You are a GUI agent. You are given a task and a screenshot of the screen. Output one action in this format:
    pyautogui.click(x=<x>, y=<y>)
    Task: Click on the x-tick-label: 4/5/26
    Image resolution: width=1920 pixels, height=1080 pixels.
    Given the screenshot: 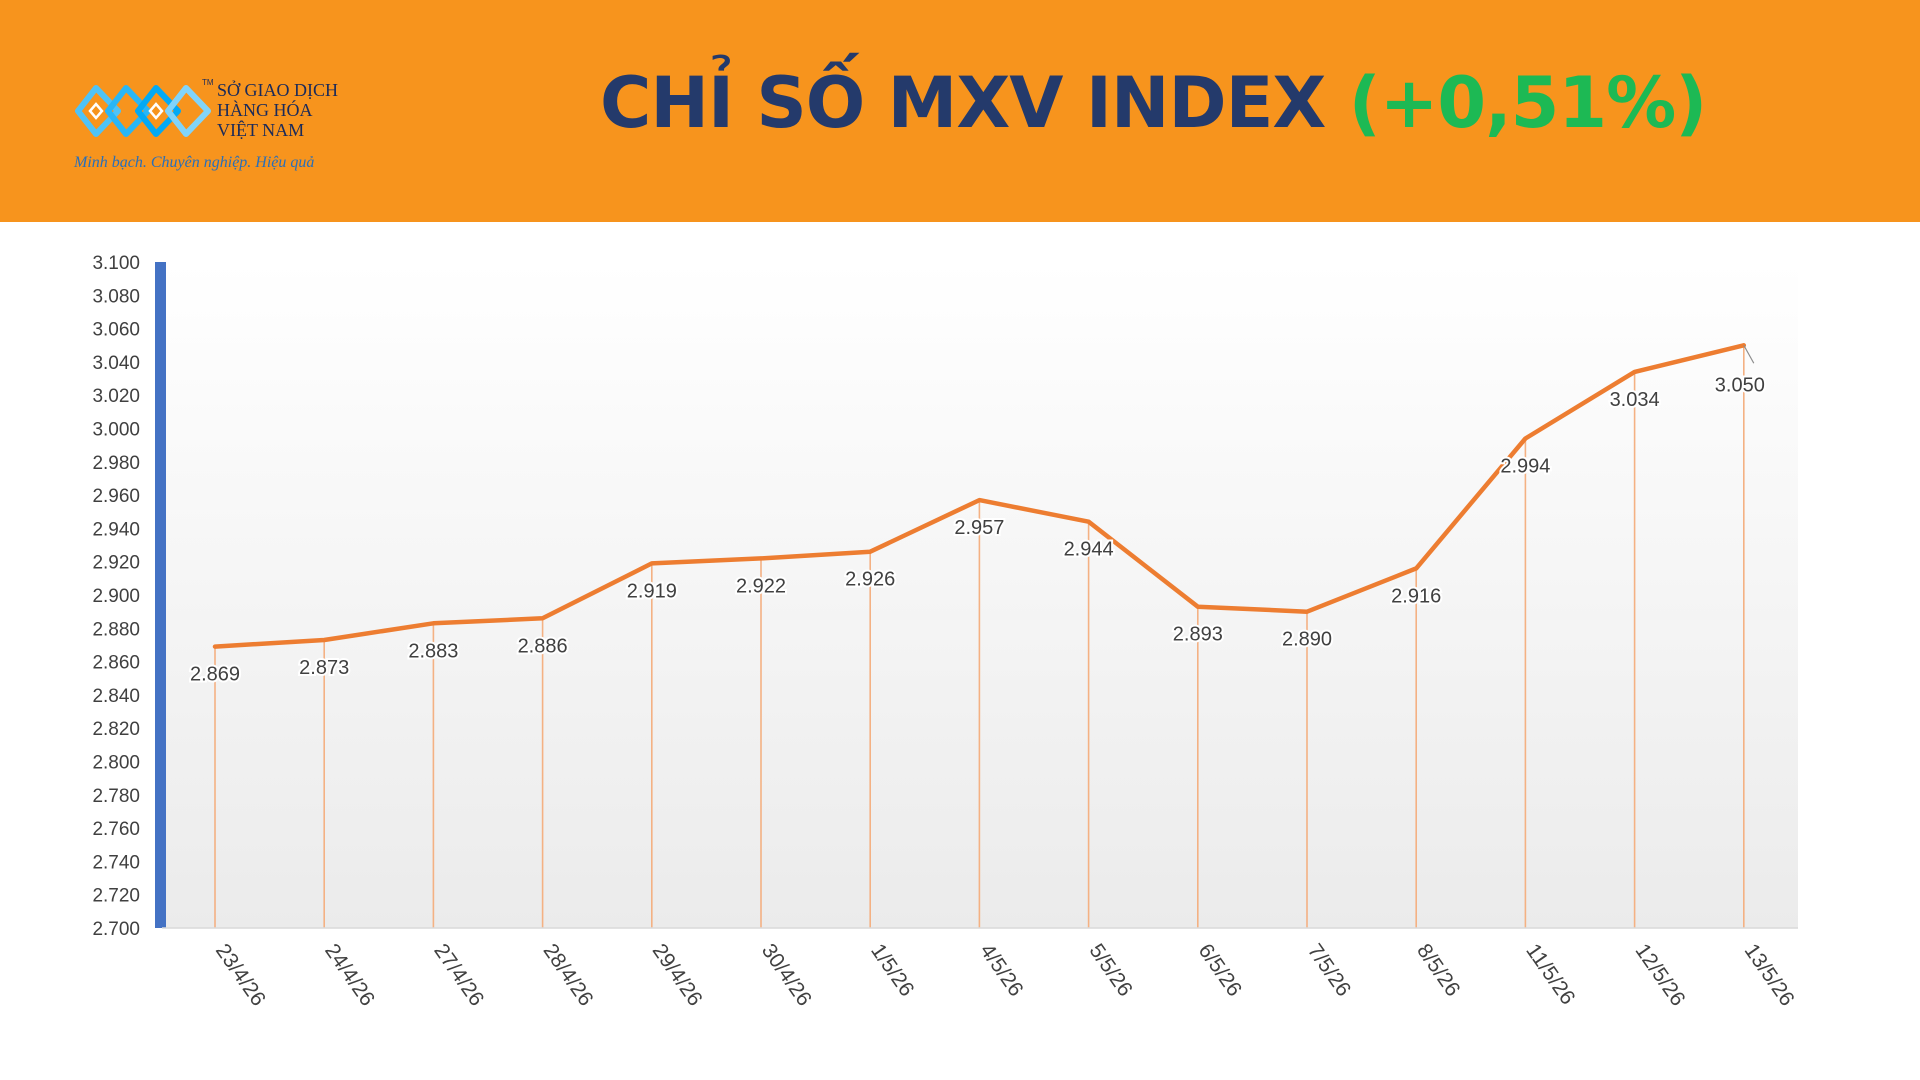 What is the action you would take?
    pyautogui.click(x=1001, y=970)
    